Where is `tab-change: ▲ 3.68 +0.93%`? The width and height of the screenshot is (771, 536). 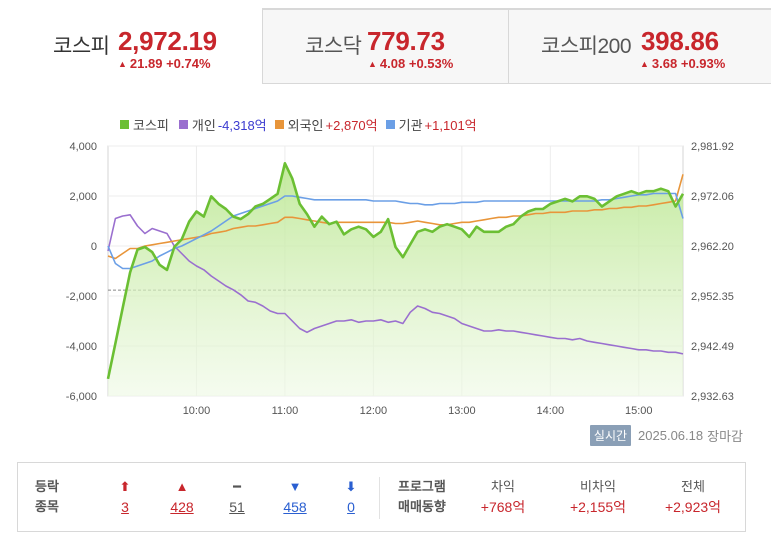 tab-change: ▲ 3.68 +0.93% is located at coordinates (682, 63).